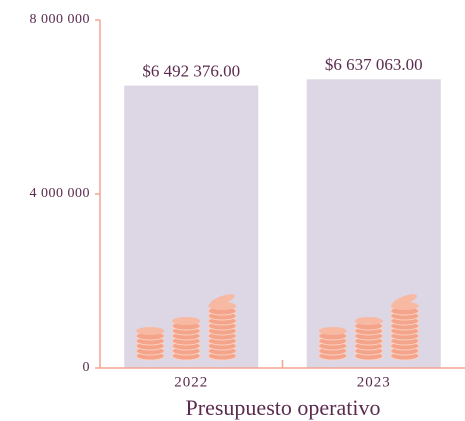 The height and width of the screenshot is (421, 465). I want to click on chart-title: Presupuesto operativo, so click(283, 407).